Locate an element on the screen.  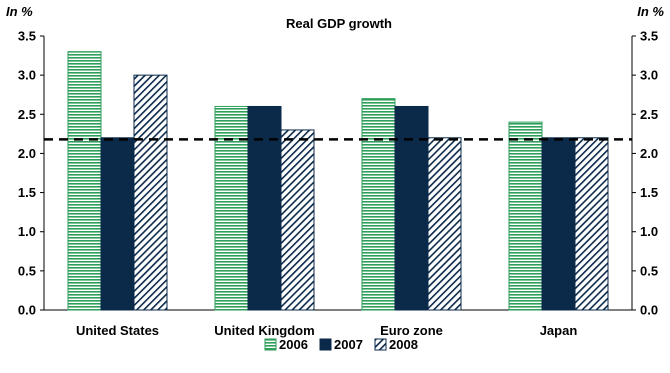
category-label: United States is located at coordinates (117, 330).